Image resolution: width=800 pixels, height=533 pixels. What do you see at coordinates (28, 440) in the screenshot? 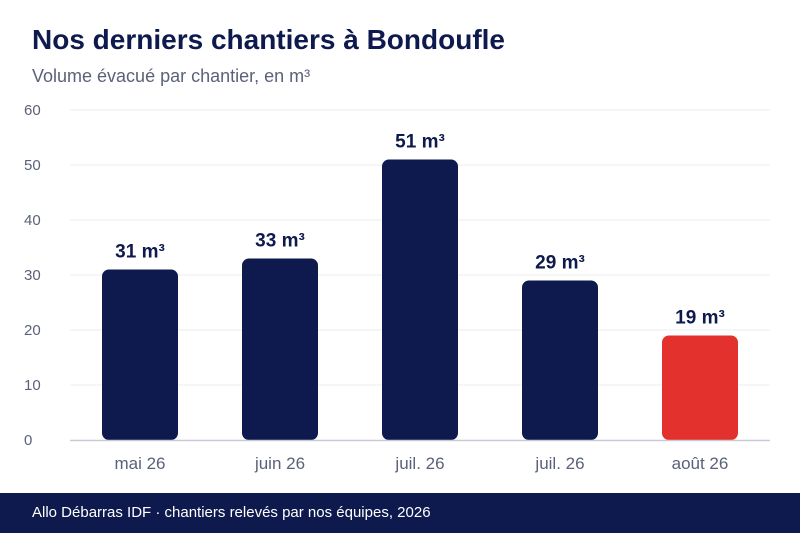
I see `y-tick-label: 0` at bounding box center [28, 440].